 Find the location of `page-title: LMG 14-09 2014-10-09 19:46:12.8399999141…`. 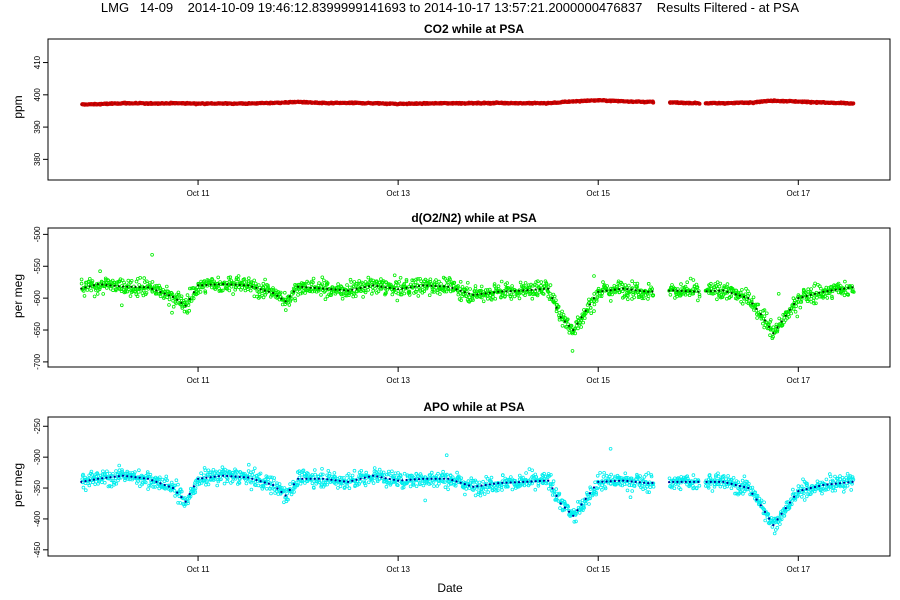

page-title: LMG 14-09 2014-10-09 19:46:12.8399999141… is located at coordinates (450, 7).